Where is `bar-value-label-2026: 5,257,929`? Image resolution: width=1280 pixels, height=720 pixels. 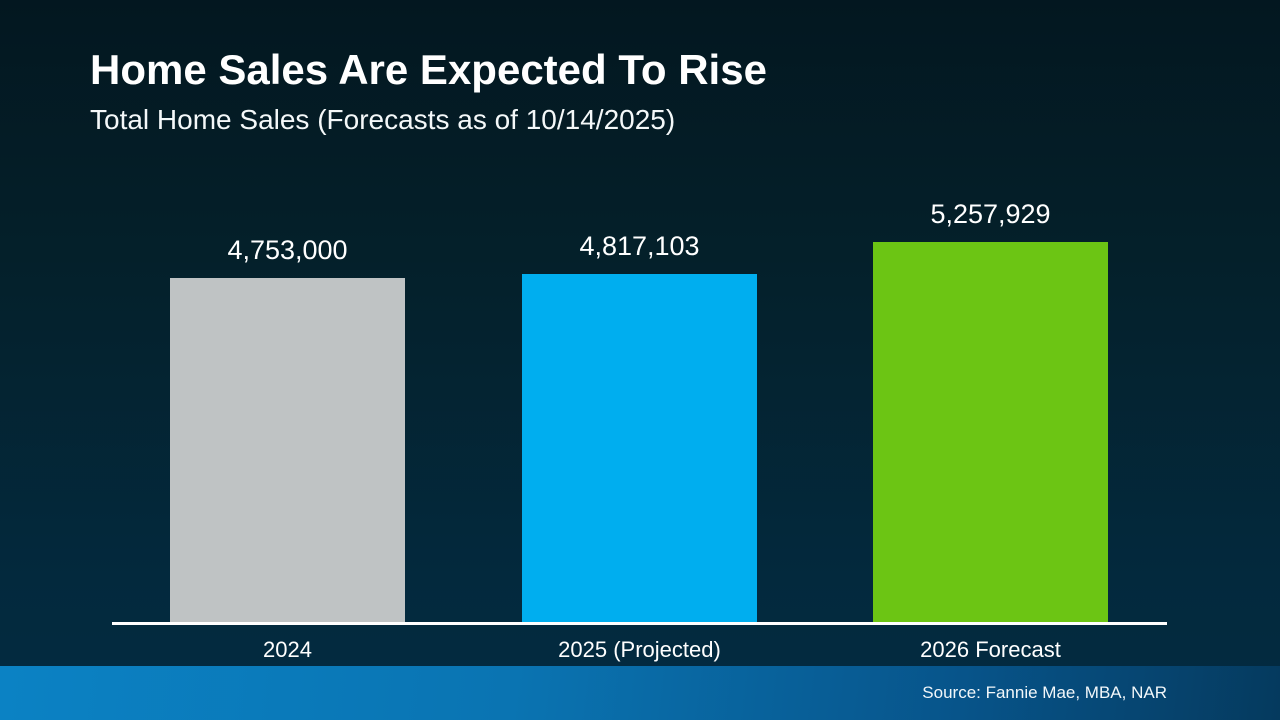 bar-value-label-2026: 5,257,929 is located at coordinates (990, 214).